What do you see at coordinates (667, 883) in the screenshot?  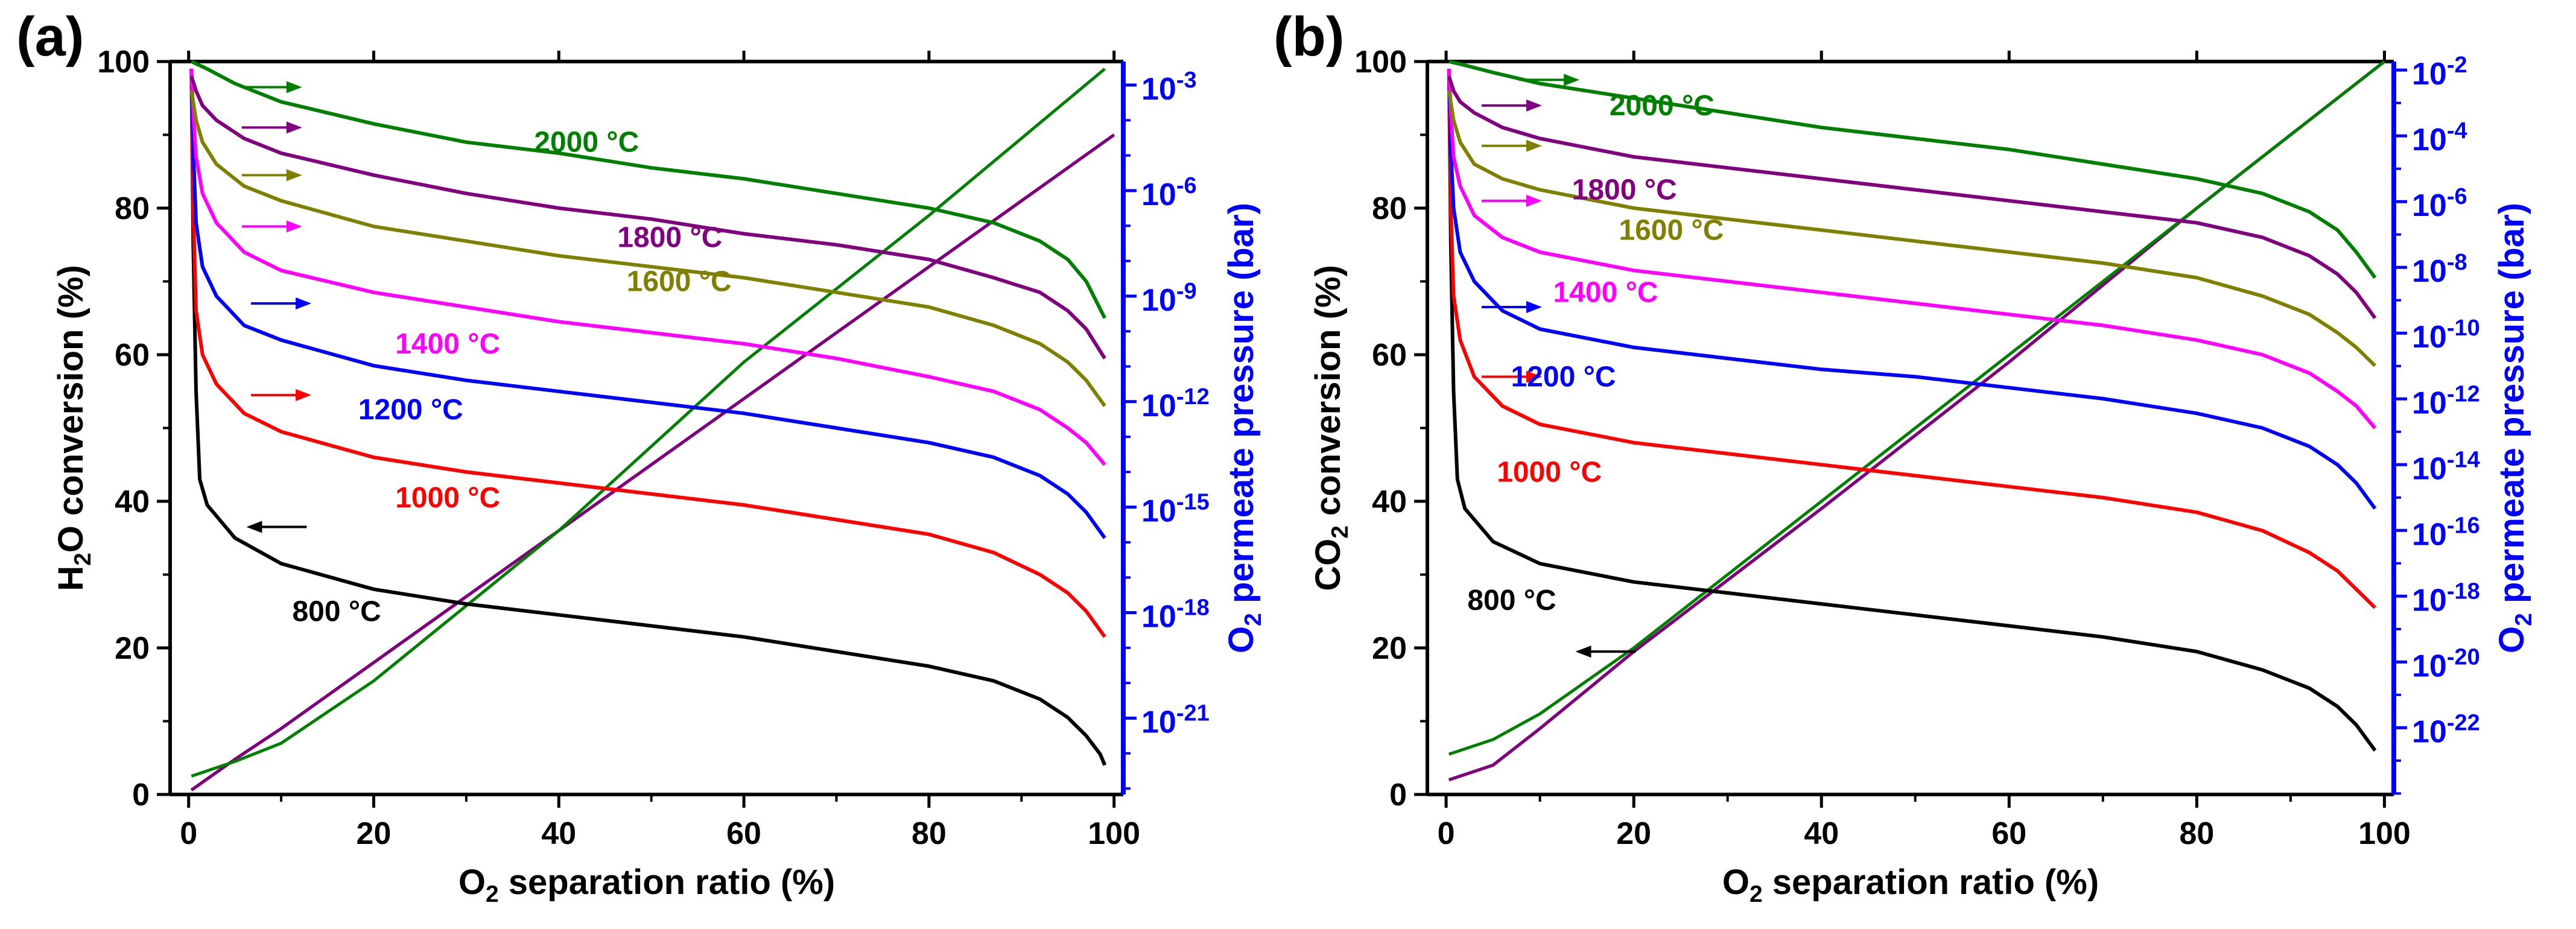 I see `x-axis-title-part: separation ratio (%)` at bounding box center [667, 883].